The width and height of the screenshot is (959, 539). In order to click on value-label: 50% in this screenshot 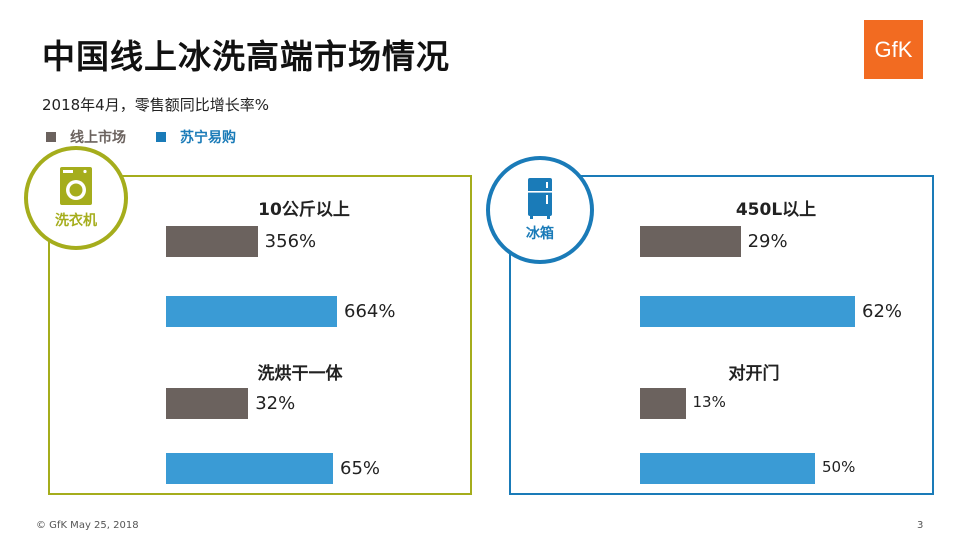, I will do `click(839, 467)`.